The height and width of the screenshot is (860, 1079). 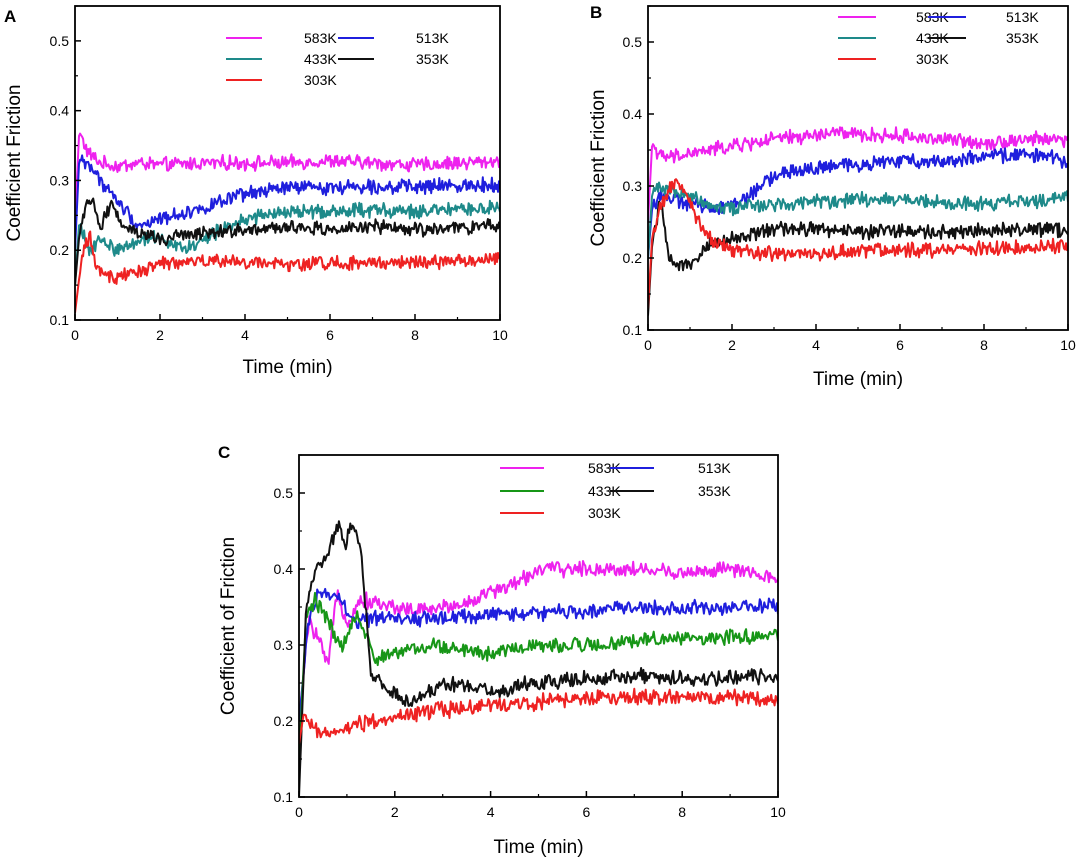 I want to click on panel-letter-c: C, so click(x=224, y=452).